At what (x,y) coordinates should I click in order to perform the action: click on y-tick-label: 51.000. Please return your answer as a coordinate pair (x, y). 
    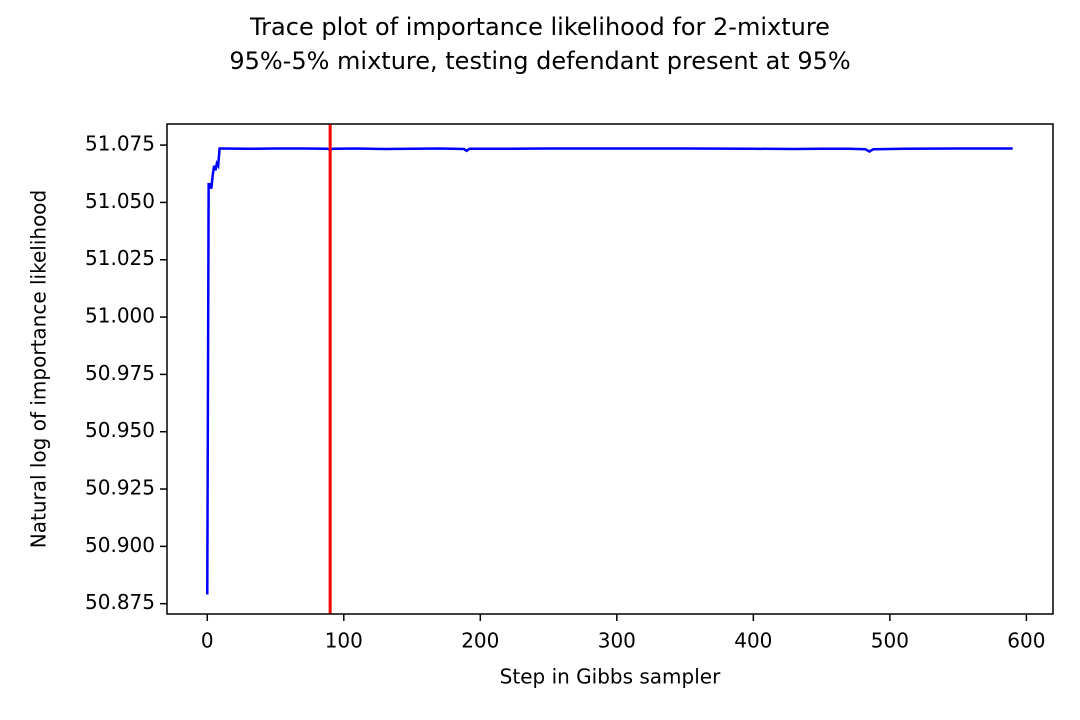
    Looking at the image, I should click on (120, 316).